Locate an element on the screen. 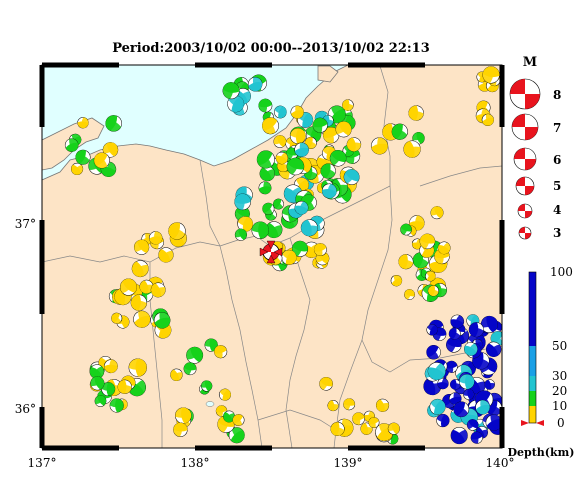 This screenshot has height=500, width=580. magnitude-label: 5 is located at coordinates (557, 186).